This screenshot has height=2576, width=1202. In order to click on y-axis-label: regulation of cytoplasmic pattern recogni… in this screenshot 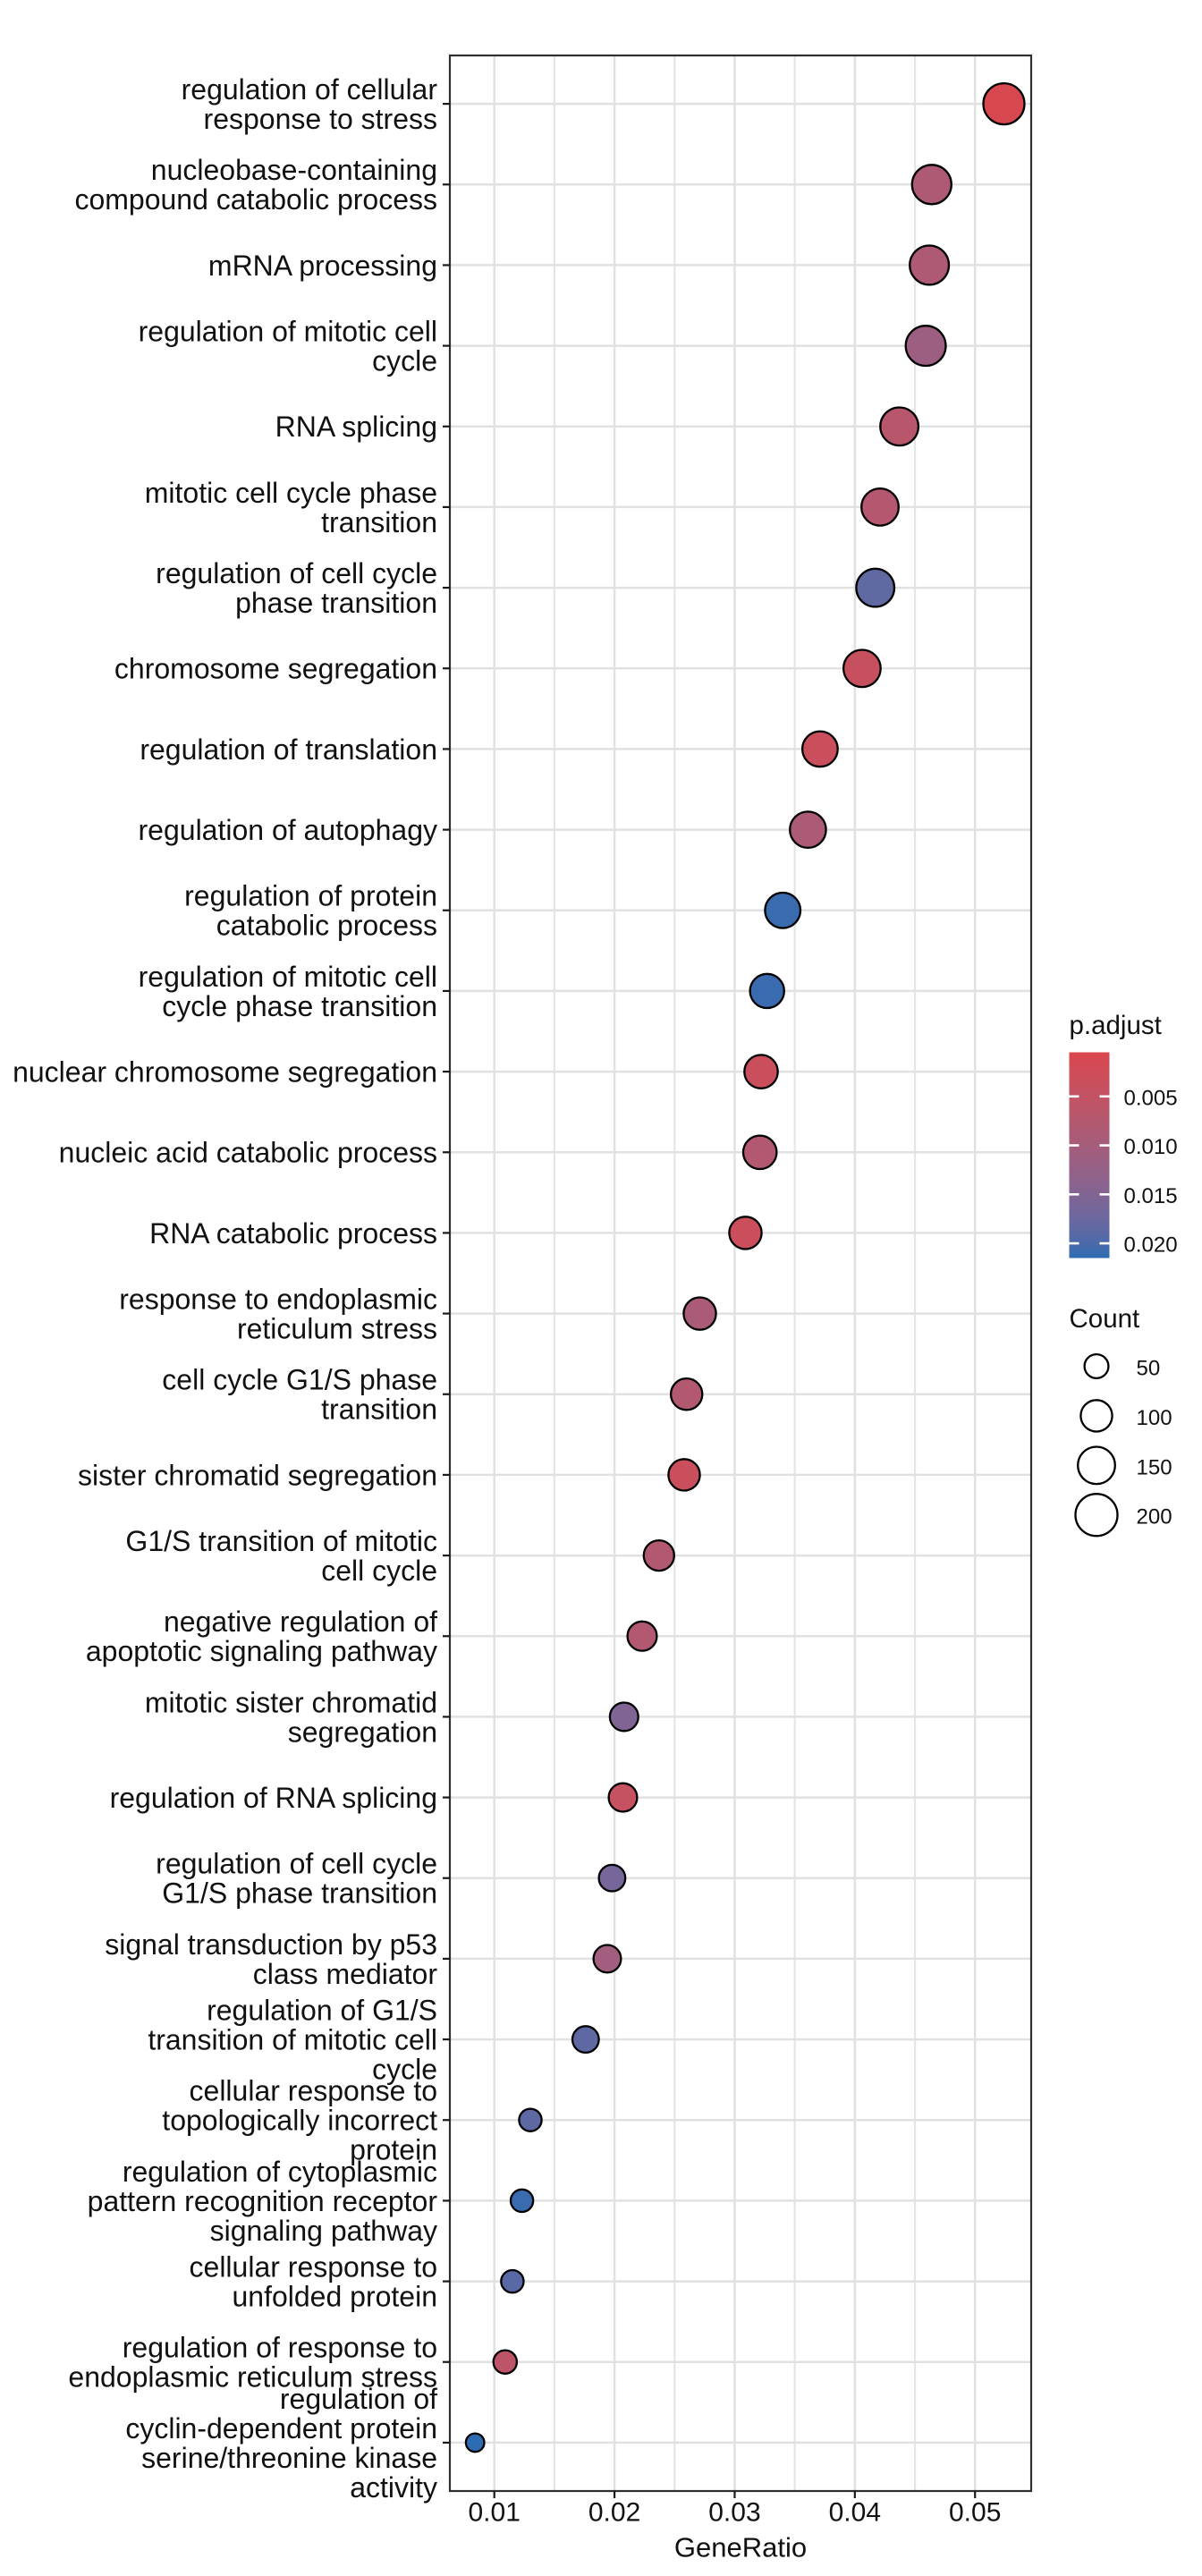, I will do `click(263, 2201)`.